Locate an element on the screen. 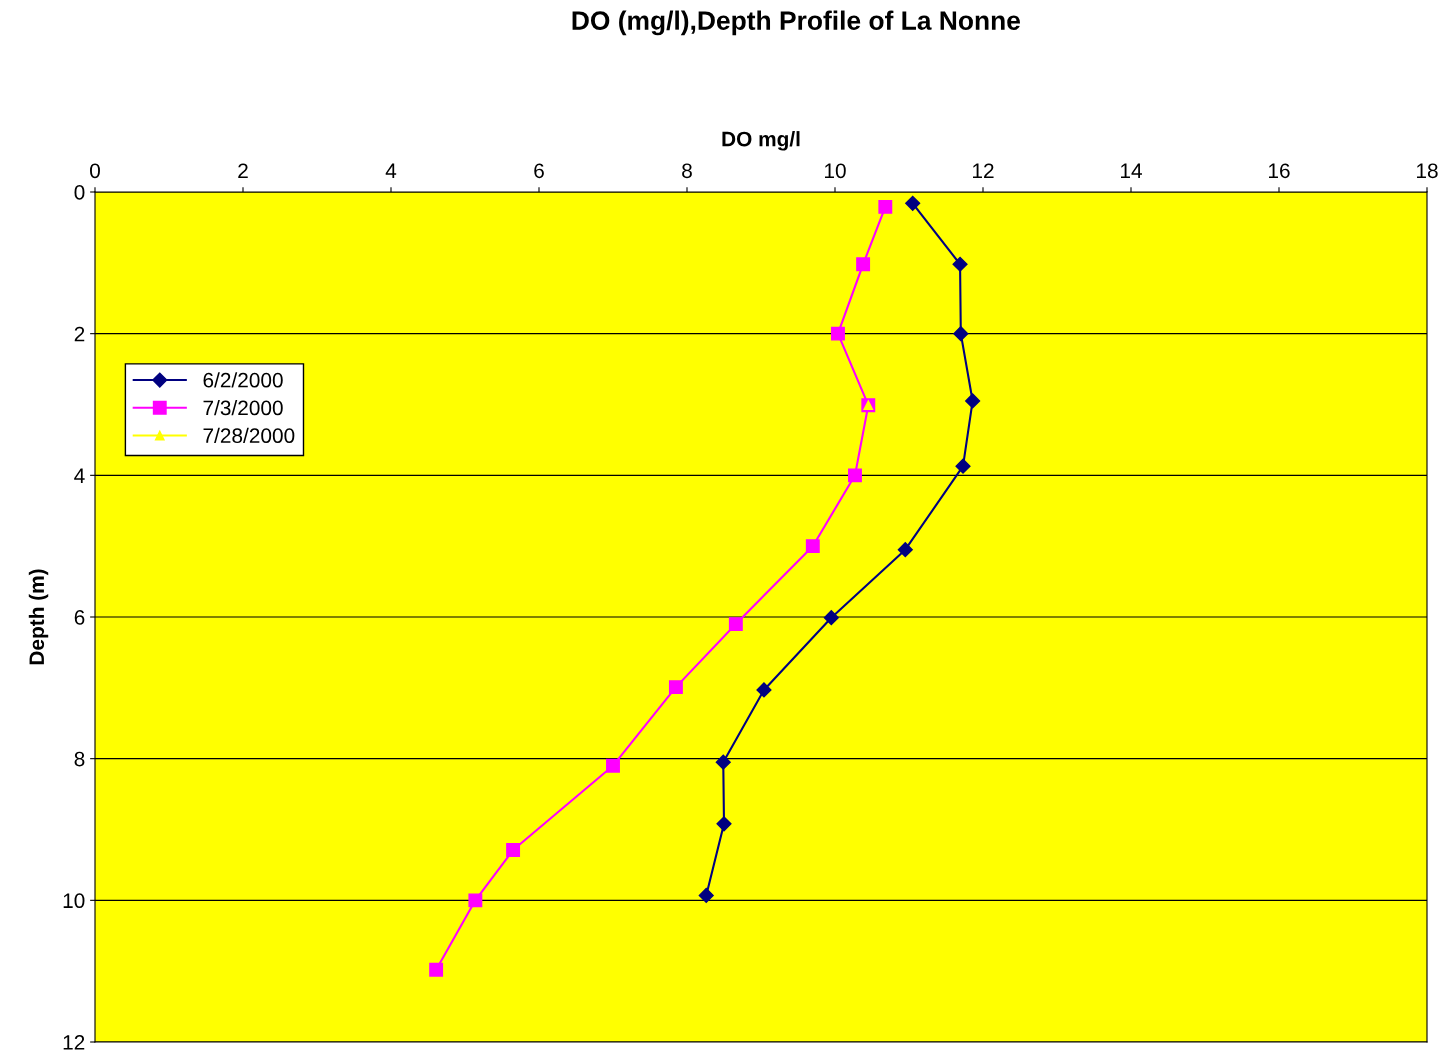  x-tick-label: 10 is located at coordinates (835, 171).